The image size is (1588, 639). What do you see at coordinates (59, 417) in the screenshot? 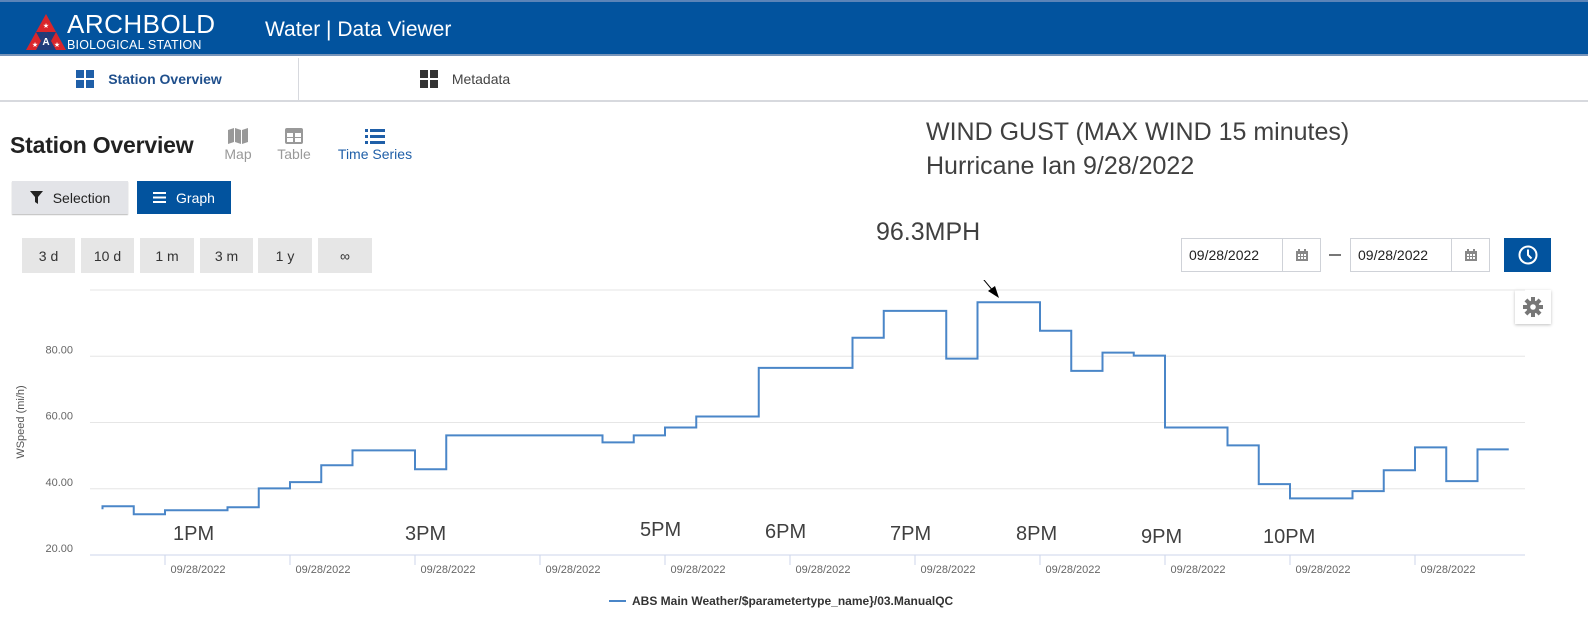
I see `svg-text: 60.00` at bounding box center [59, 417].